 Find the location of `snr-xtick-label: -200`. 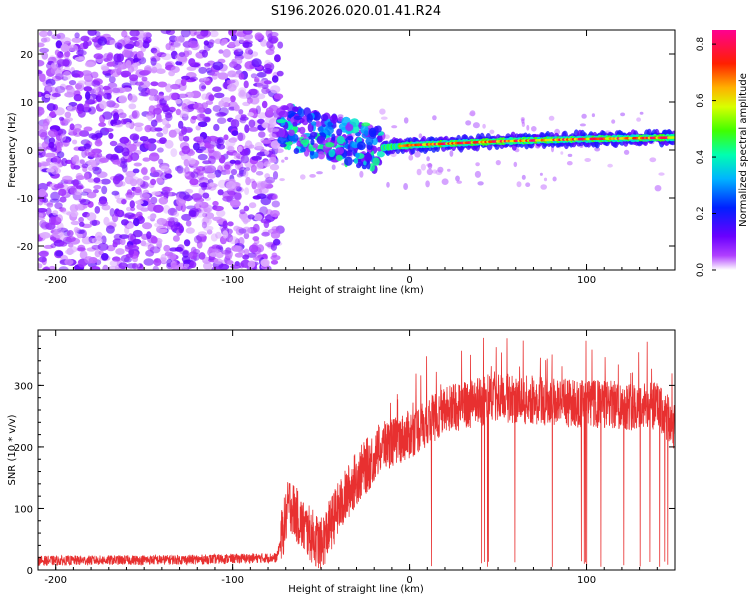

snr-xtick-label: -200 is located at coordinates (55, 580).